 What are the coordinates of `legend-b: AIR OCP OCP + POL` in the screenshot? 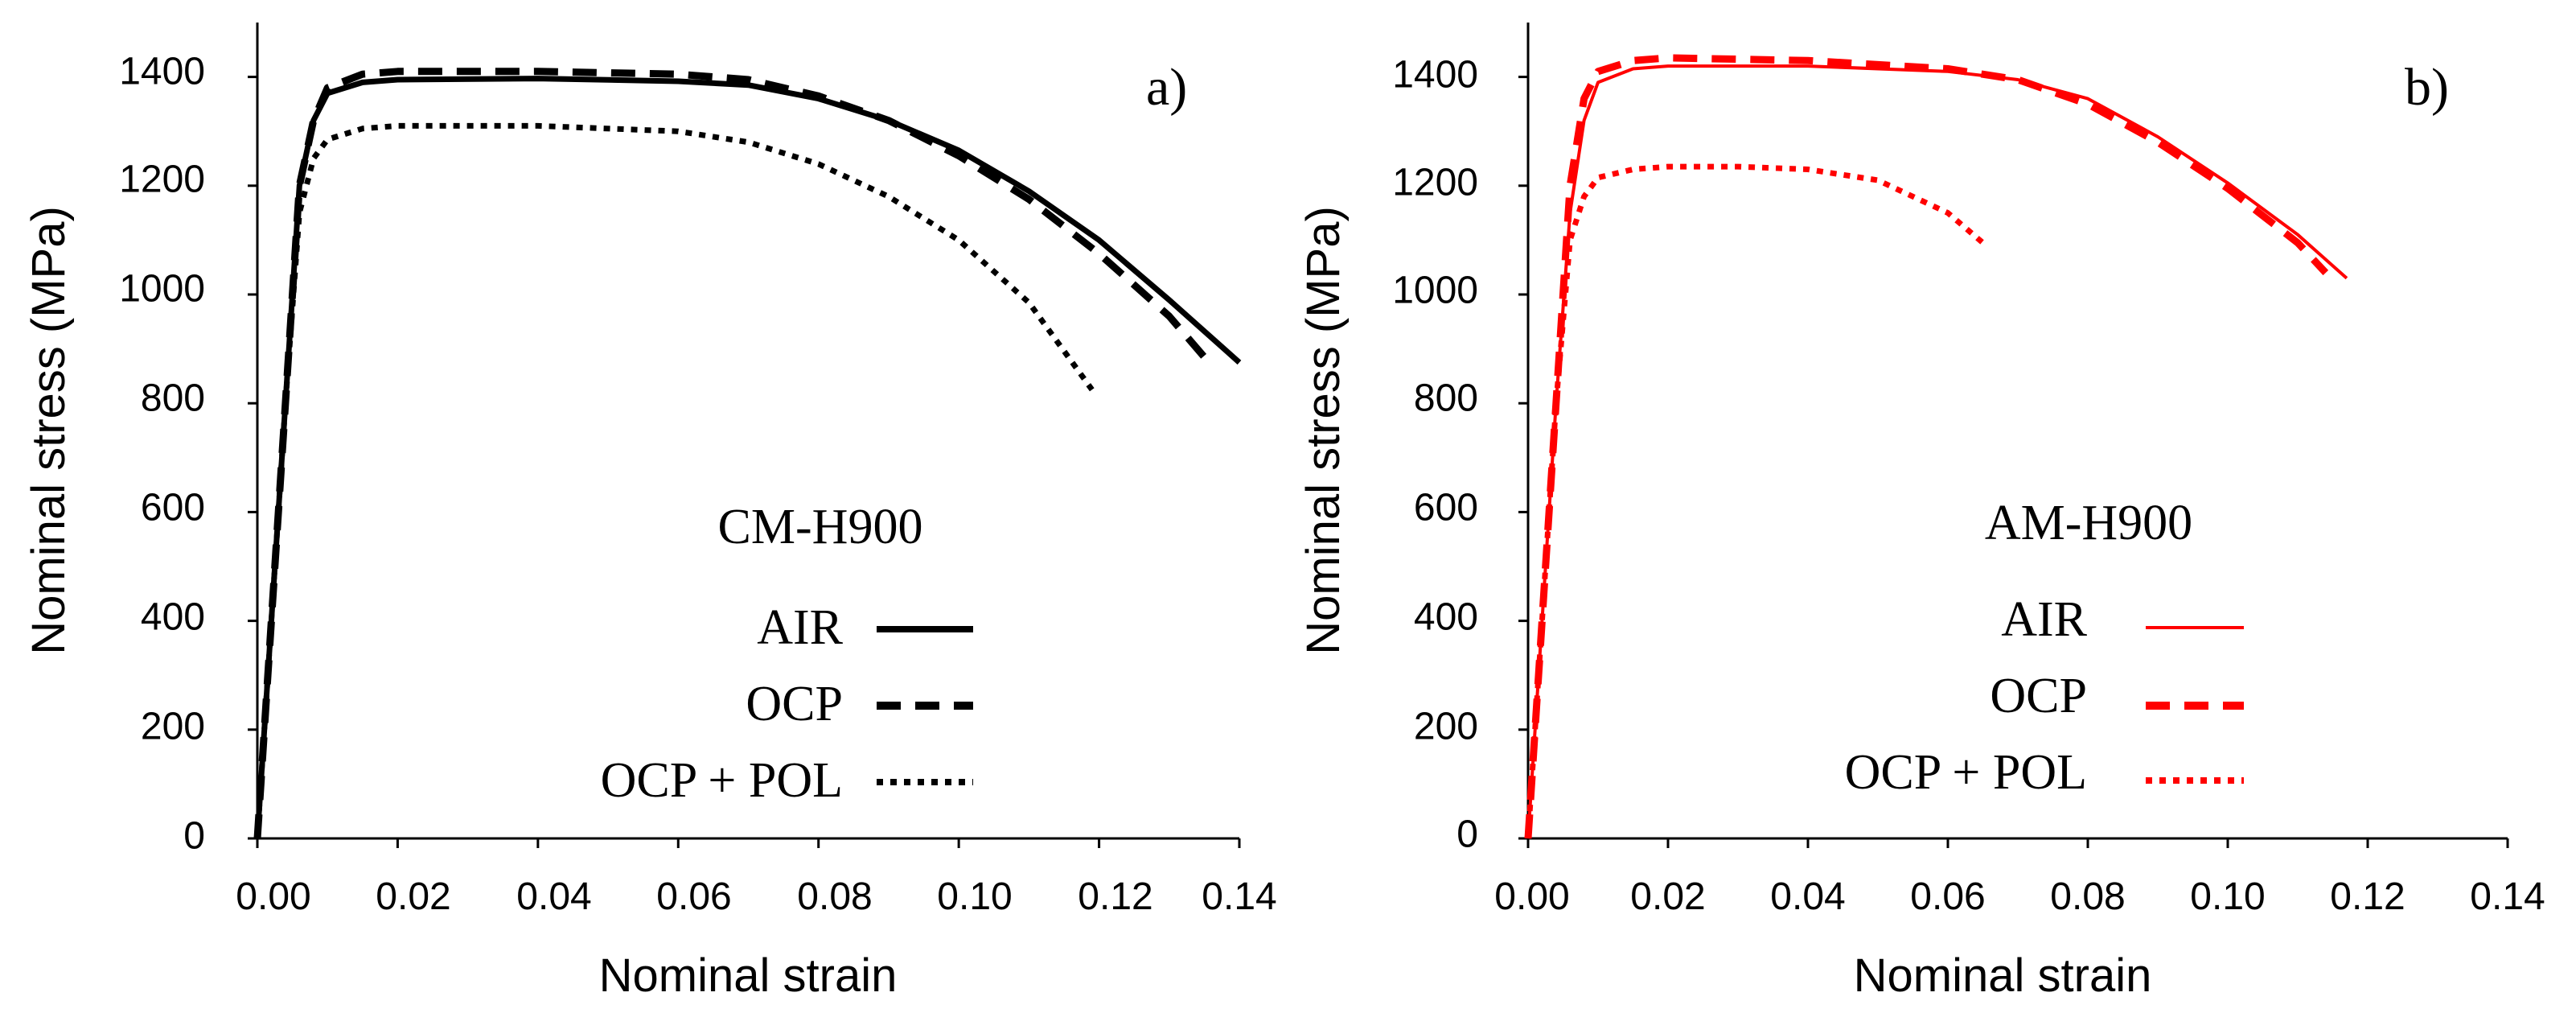 It's located at (2044, 696).